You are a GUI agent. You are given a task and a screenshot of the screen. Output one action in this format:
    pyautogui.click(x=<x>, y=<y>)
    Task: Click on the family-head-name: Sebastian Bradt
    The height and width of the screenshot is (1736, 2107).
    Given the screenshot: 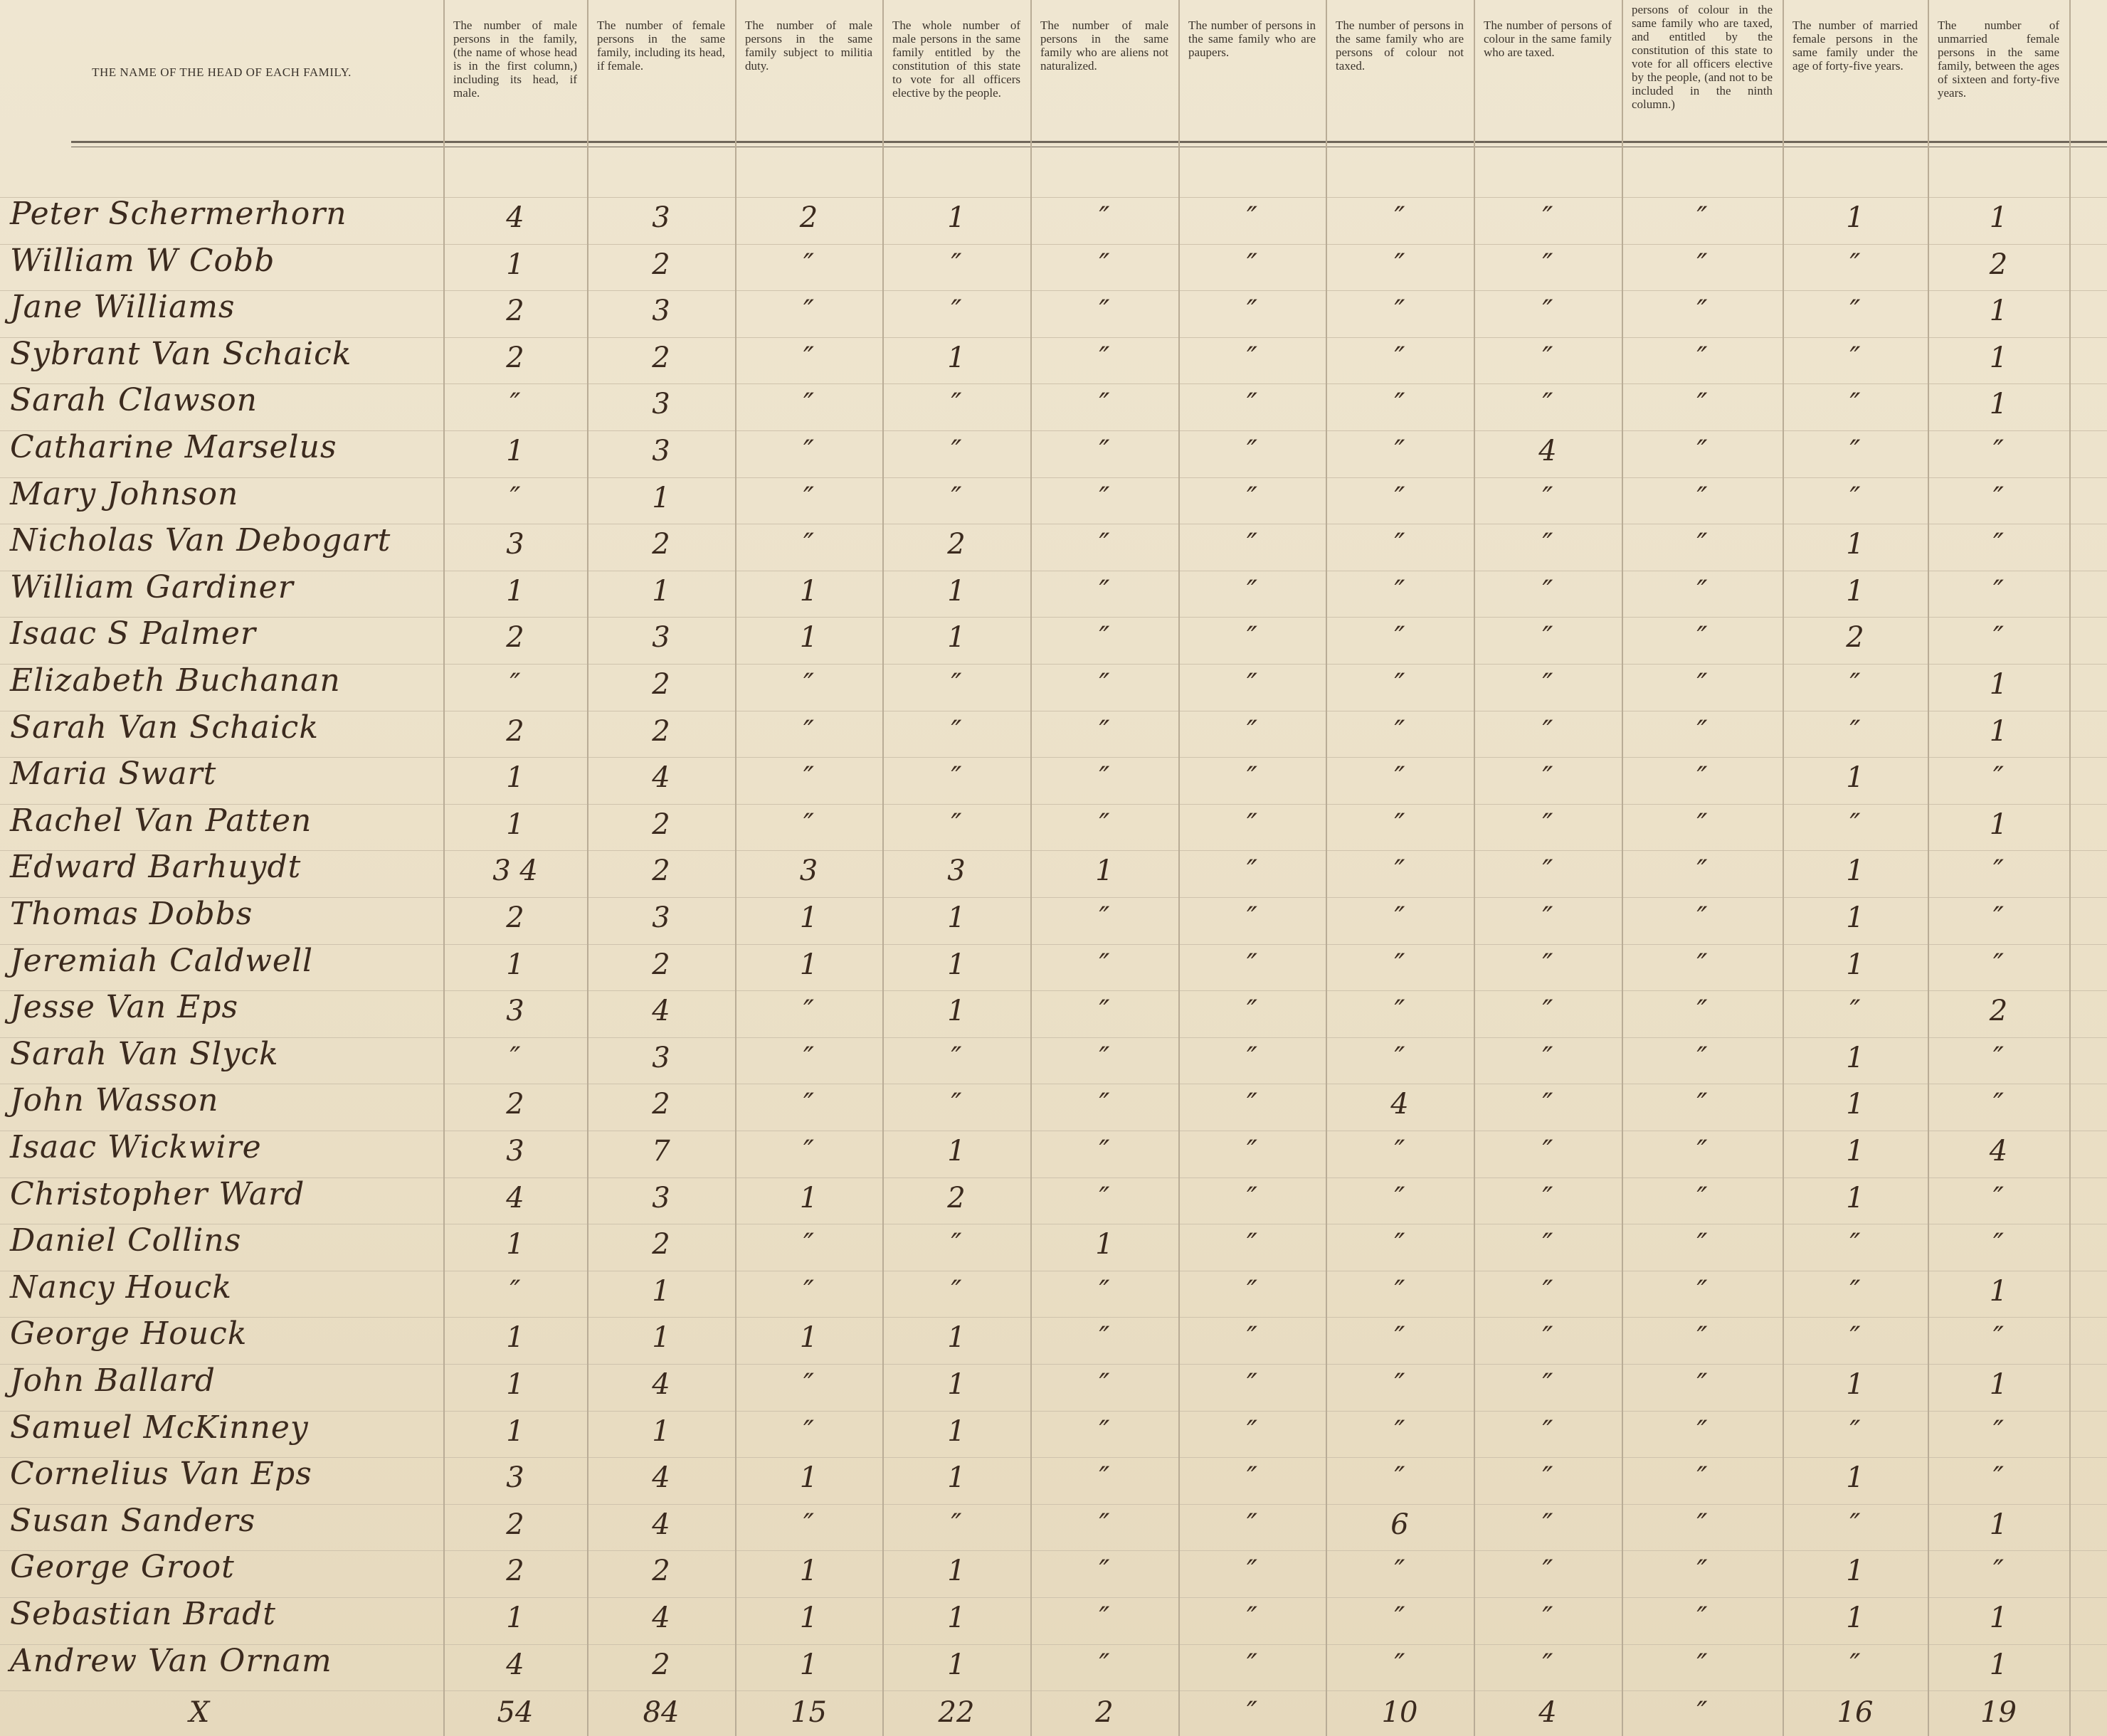 What is the action you would take?
    pyautogui.click(x=143, y=1614)
    